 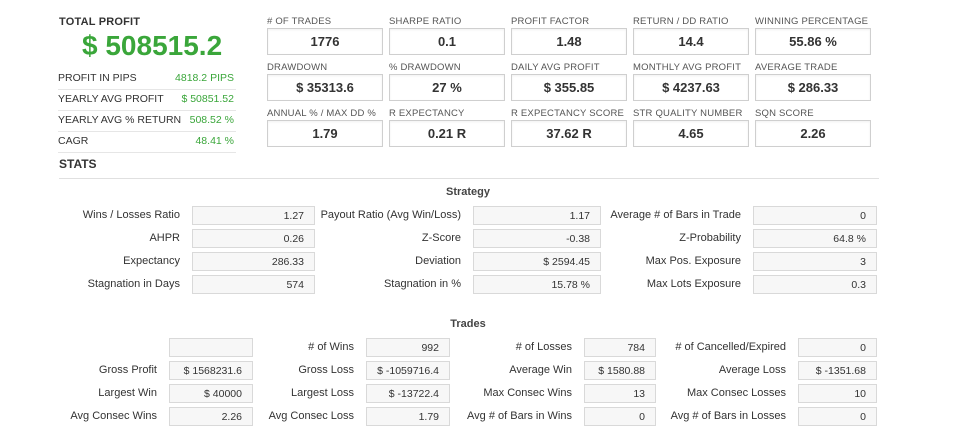 I want to click on metric-value-box: 14.4, so click(x=691, y=41).